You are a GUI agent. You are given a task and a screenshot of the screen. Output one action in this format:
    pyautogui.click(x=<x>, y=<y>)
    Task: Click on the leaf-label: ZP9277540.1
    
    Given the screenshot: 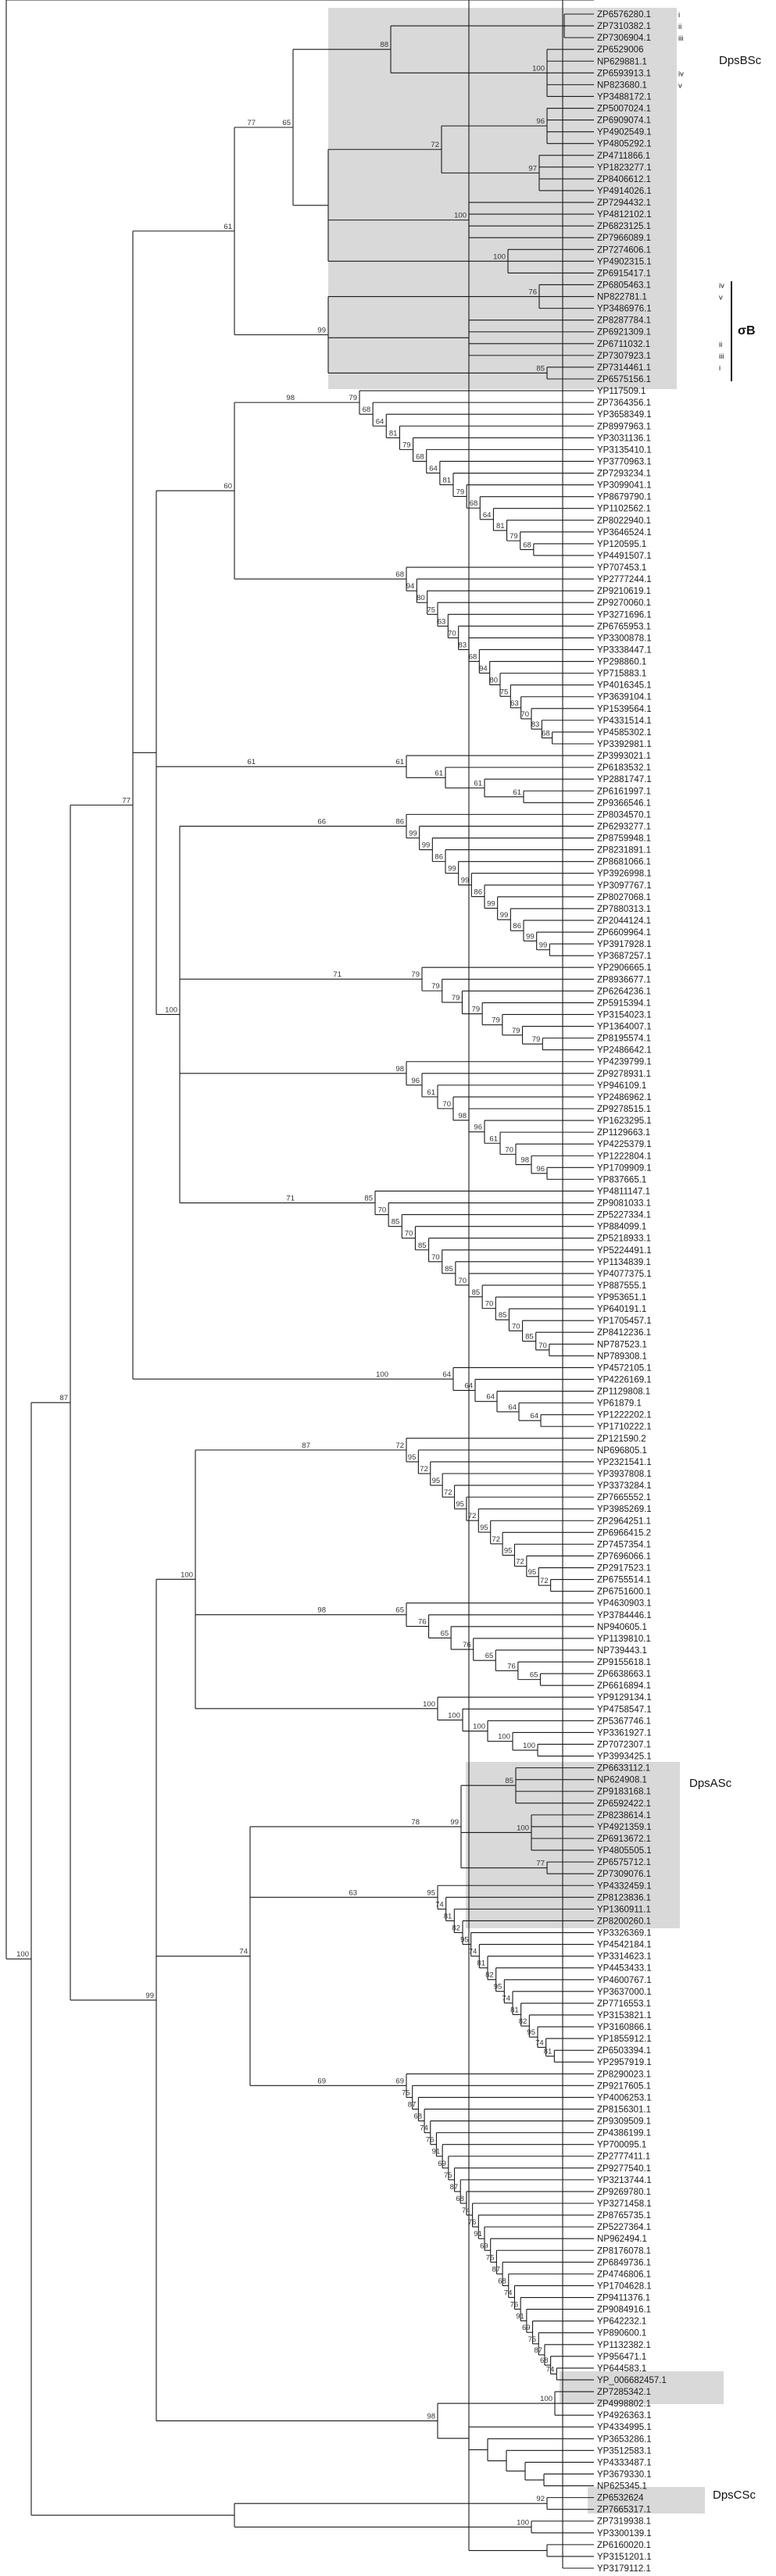 What is the action you would take?
    pyautogui.click(x=624, y=2169)
    